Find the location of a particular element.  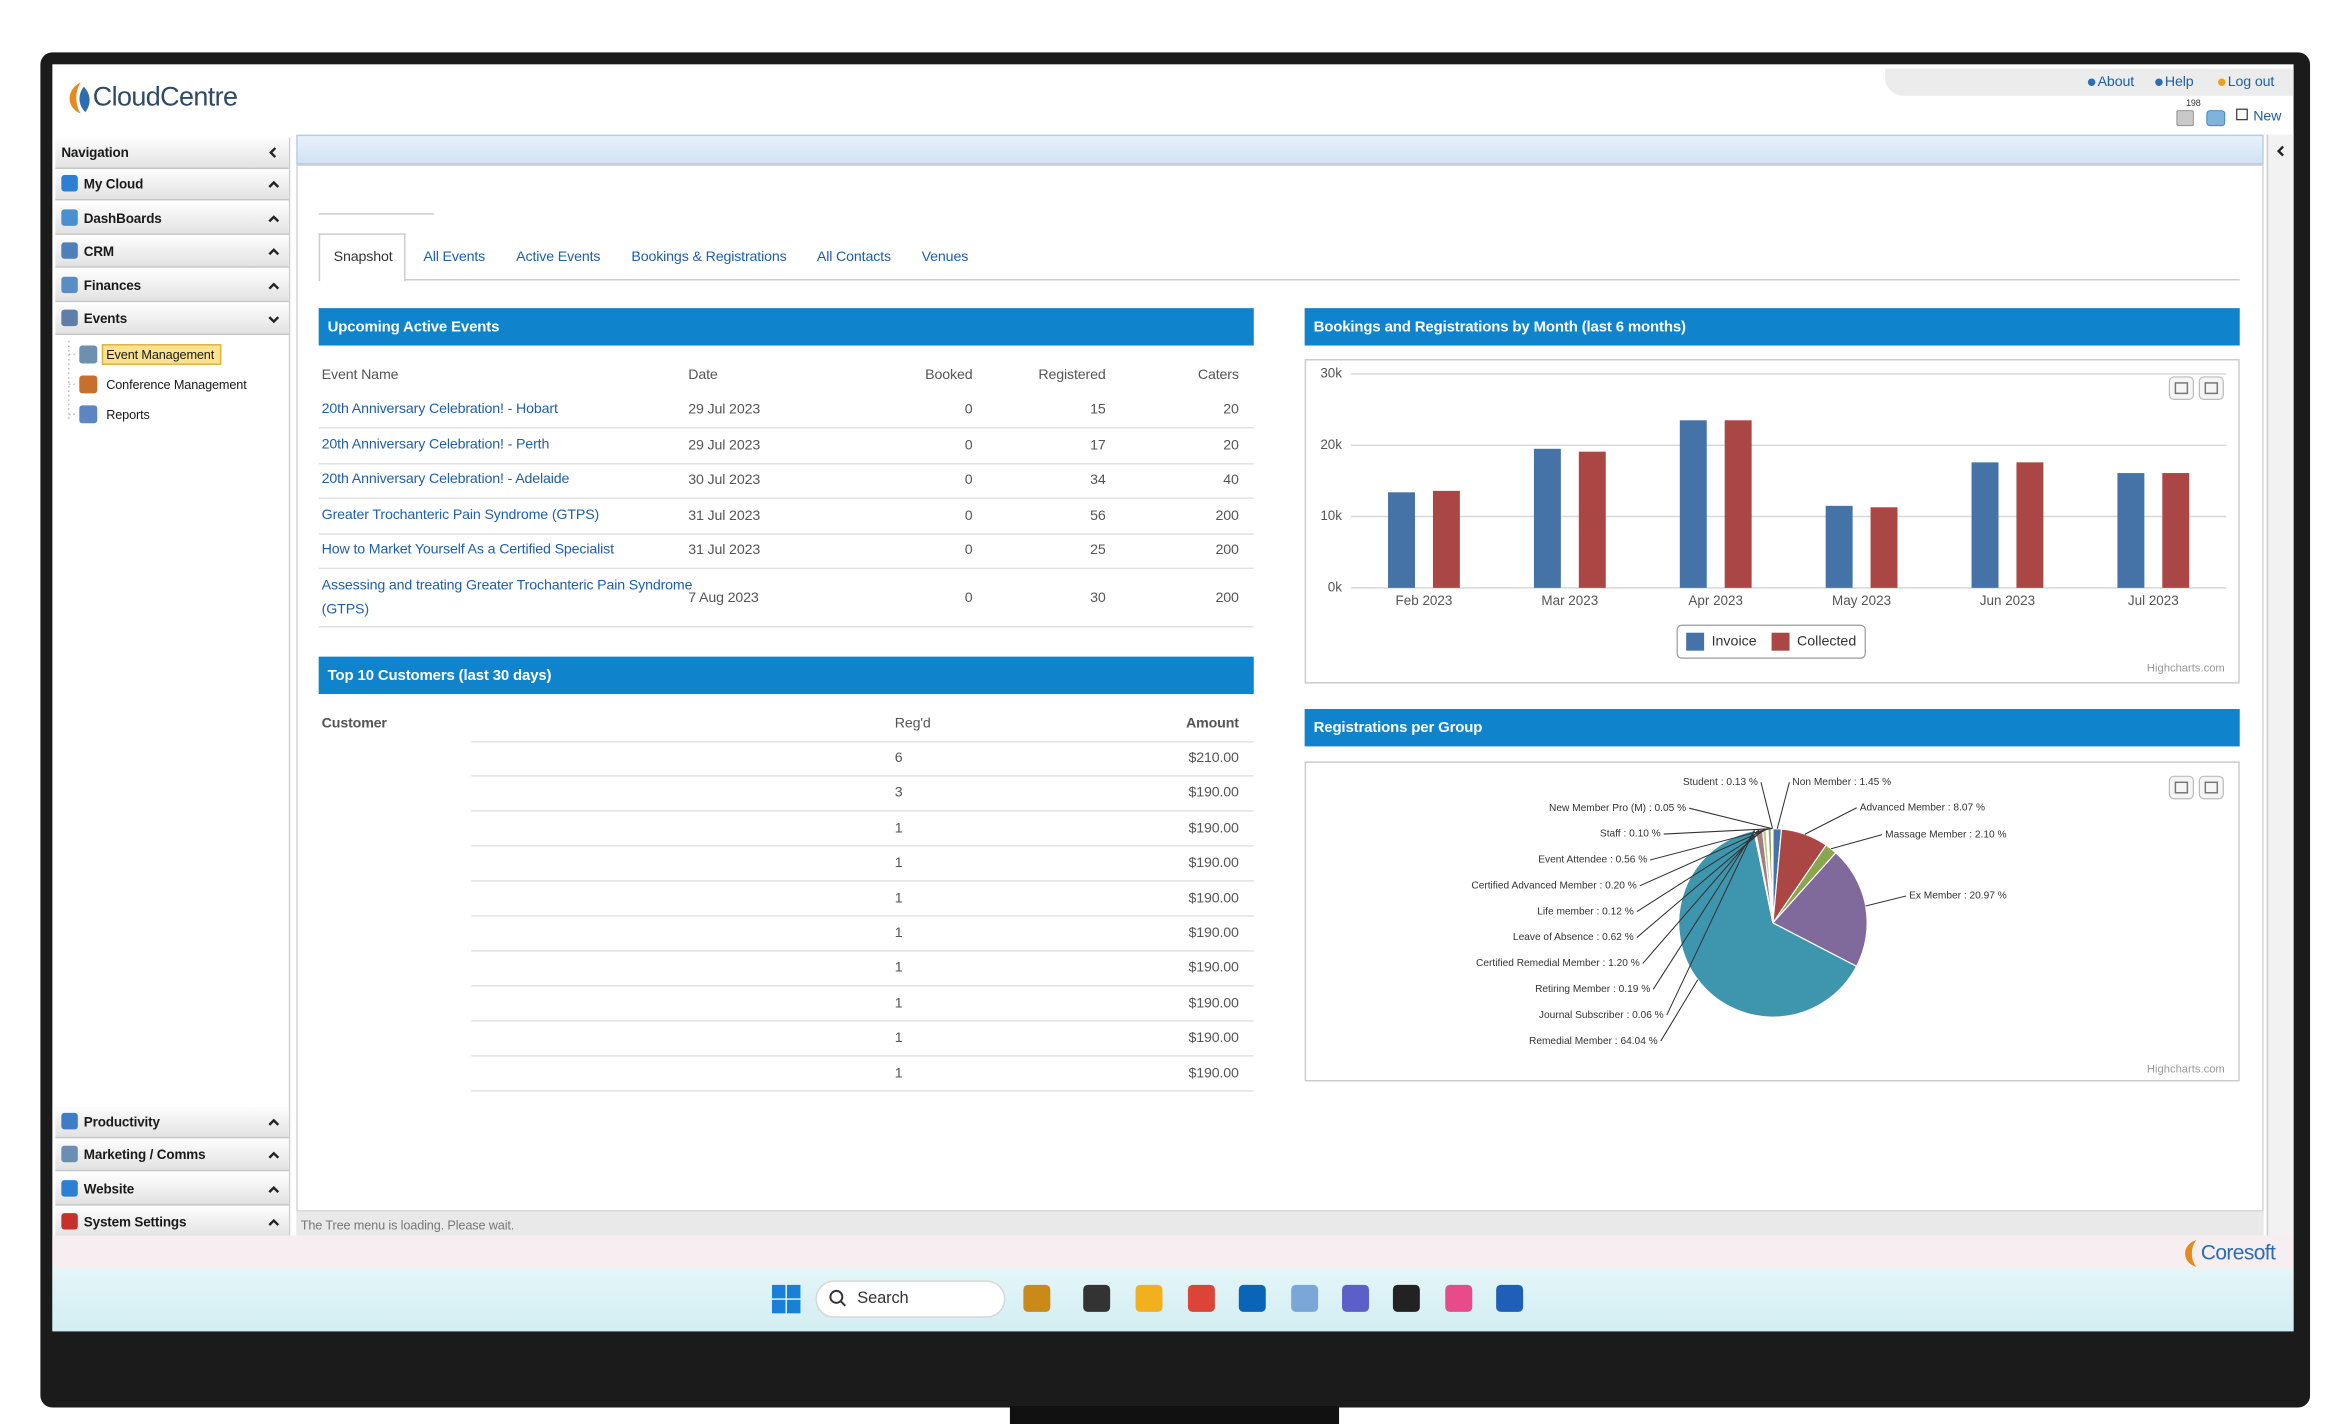

nav-item-label: Website is located at coordinates (109, 1189).